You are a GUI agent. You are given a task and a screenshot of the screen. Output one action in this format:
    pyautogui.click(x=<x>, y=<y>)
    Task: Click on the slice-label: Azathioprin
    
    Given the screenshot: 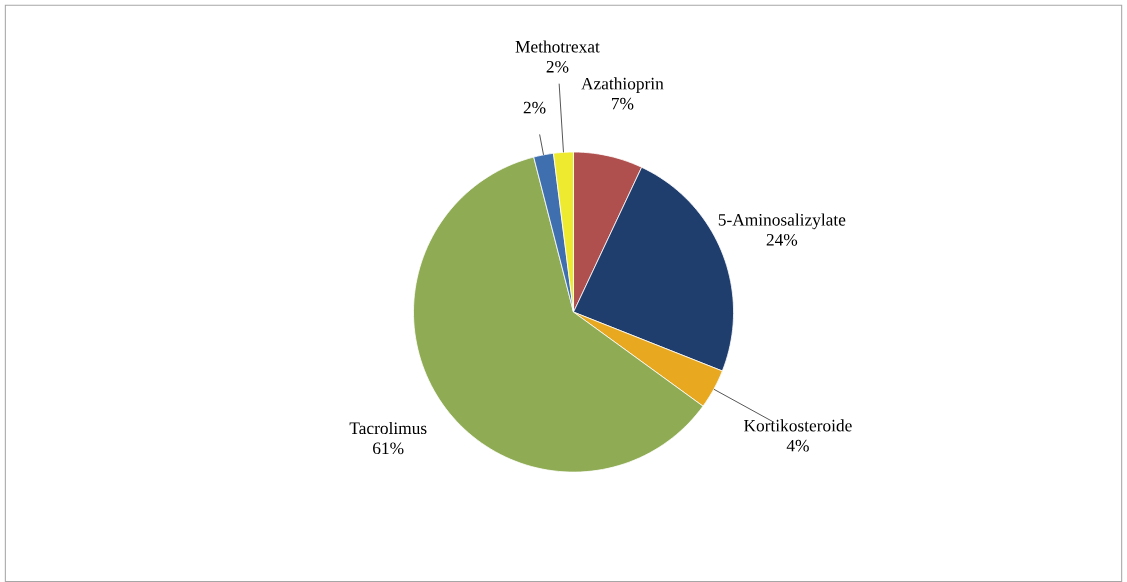 What is the action you would take?
    pyautogui.click(x=622, y=85)
    